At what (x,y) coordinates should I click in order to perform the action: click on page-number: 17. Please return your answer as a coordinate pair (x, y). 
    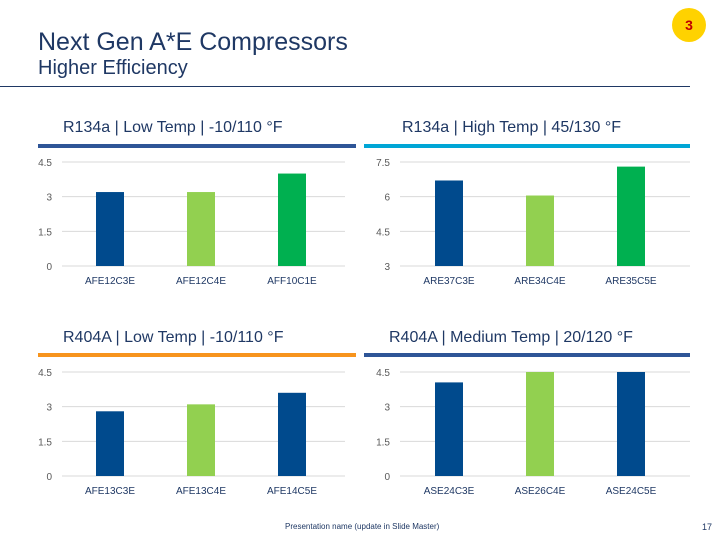
    Looking at the image, I should click on (707, 527).